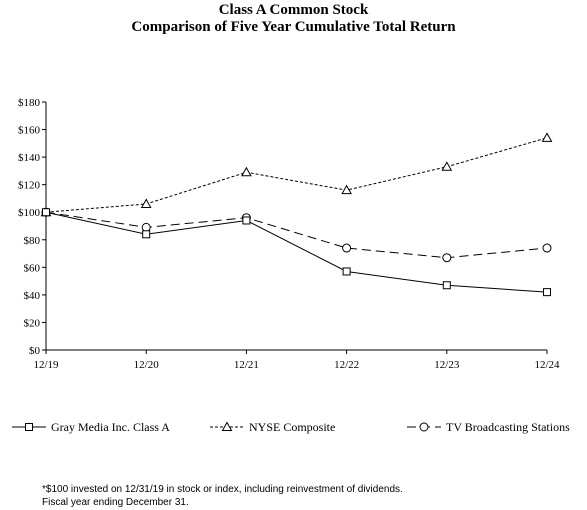  What do you see at coordinates (29, 213) in the screenshot?
I see `y-tick-label: $100` at bounding box center [29, 213].